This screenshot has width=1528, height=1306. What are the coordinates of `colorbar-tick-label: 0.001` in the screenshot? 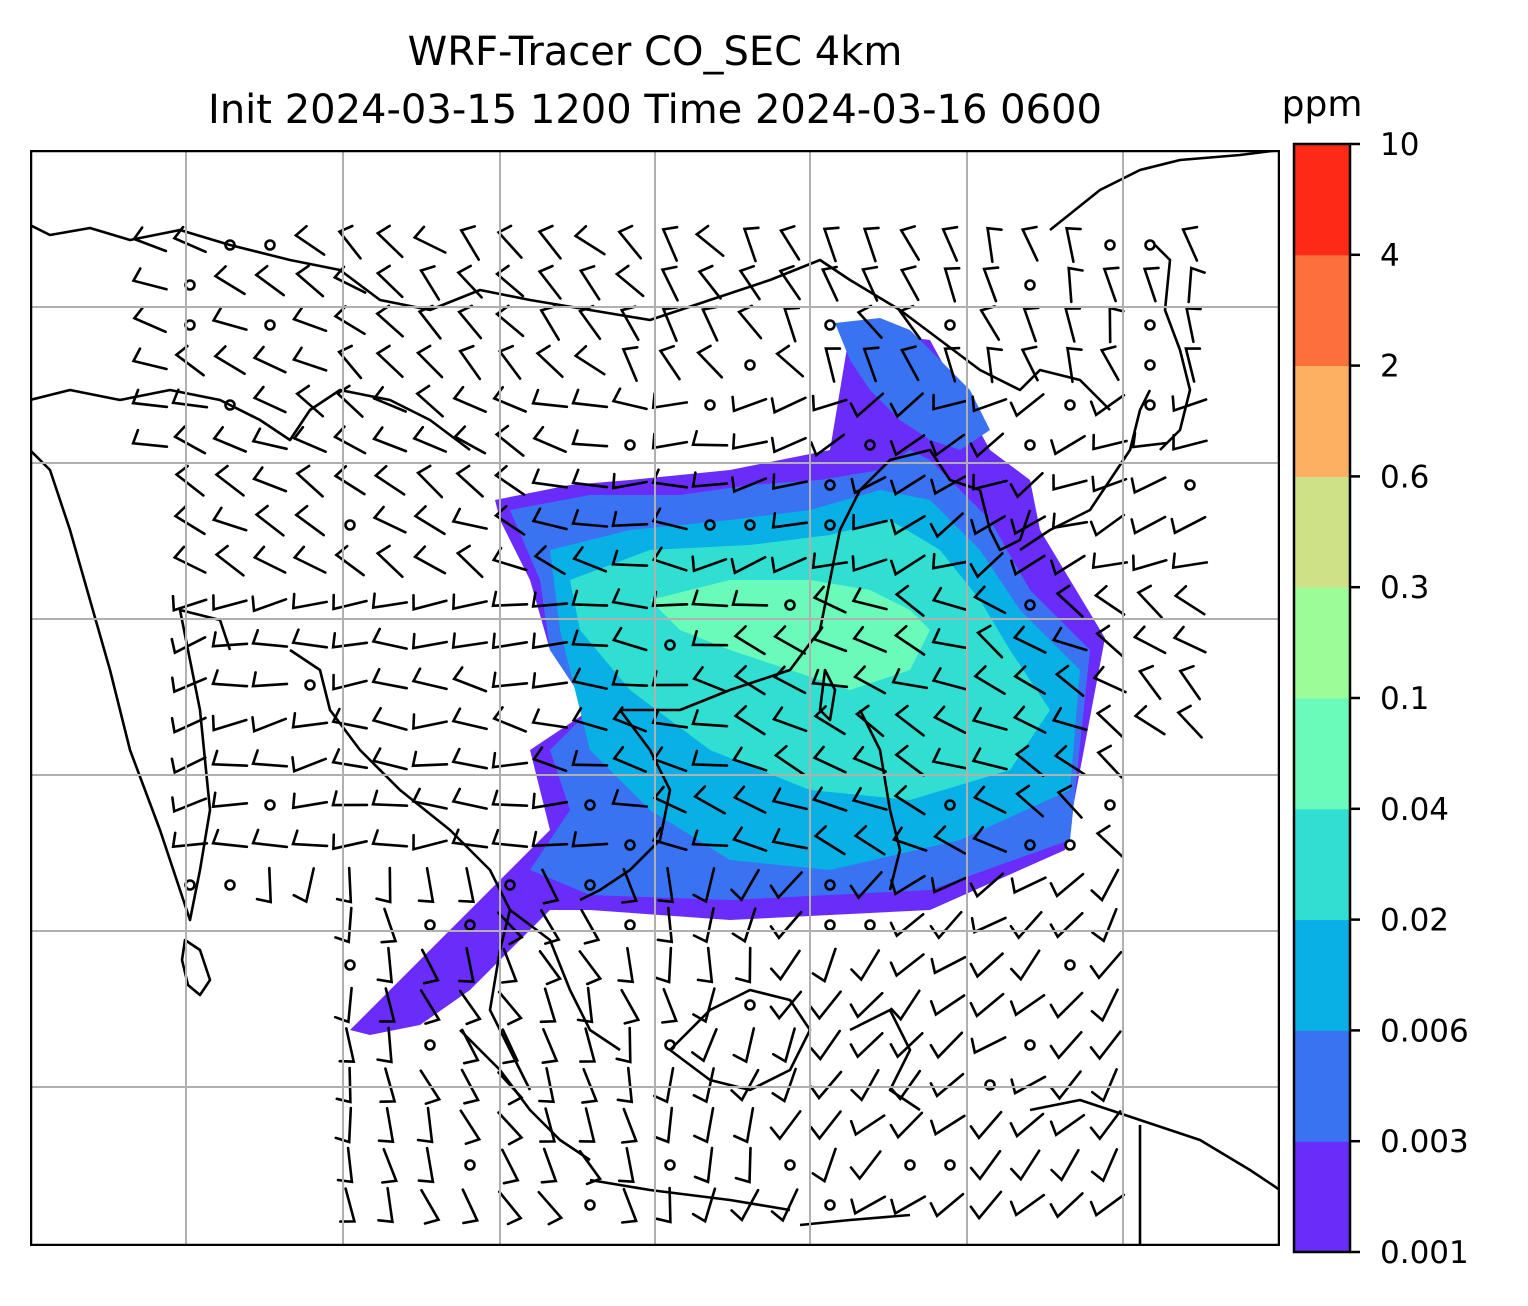 It's located at (1424, 1253).